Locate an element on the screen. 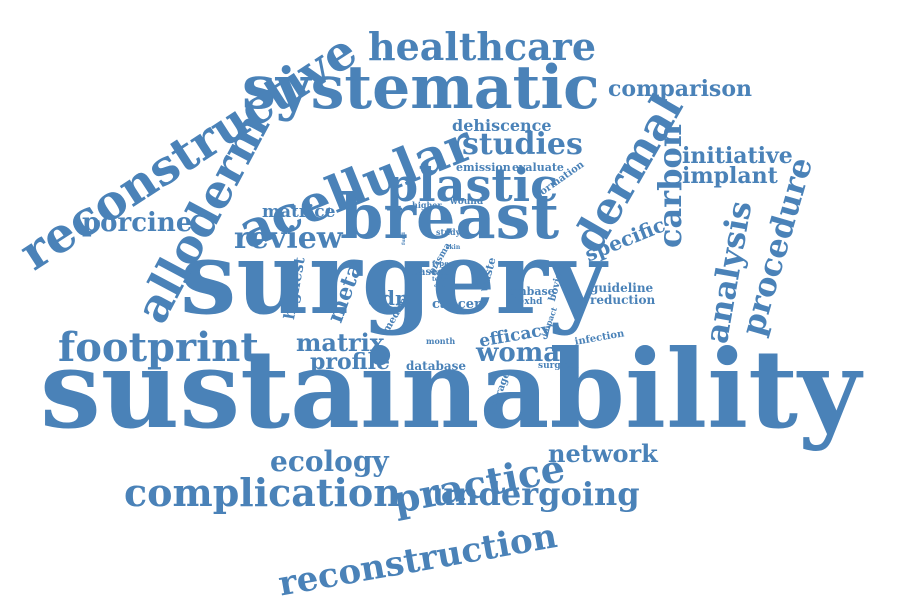 The height and width of the screenshot is (597, 900). word-type: type is located at coordinates (440, 263).